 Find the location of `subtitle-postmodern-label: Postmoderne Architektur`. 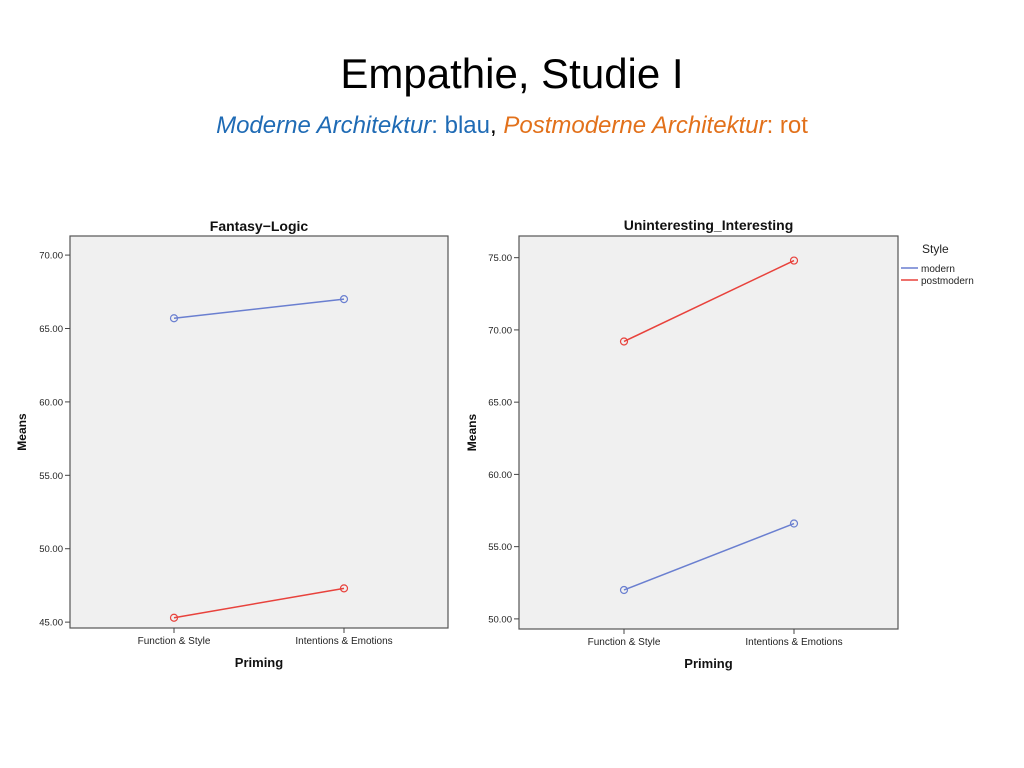

subtitle-postmodern-label: Postmoderne Architektur is located at coordinates (635, 125).